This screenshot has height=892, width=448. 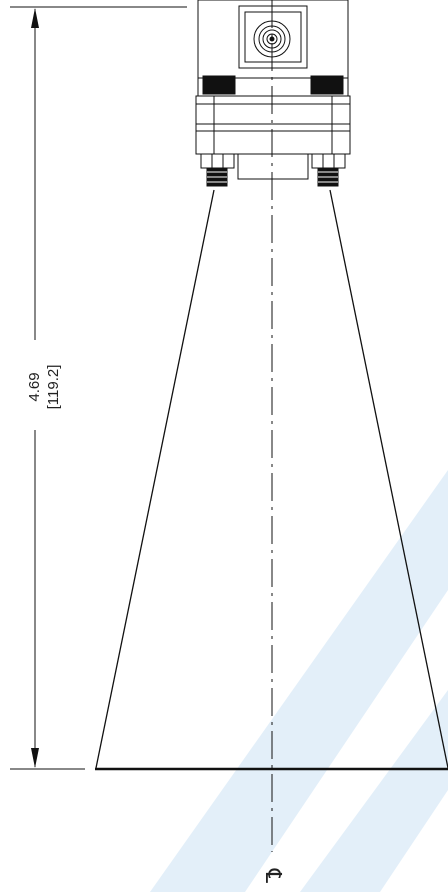 I want to click on centerline-symbol-icon: ℄, so click(x=272, y=876).